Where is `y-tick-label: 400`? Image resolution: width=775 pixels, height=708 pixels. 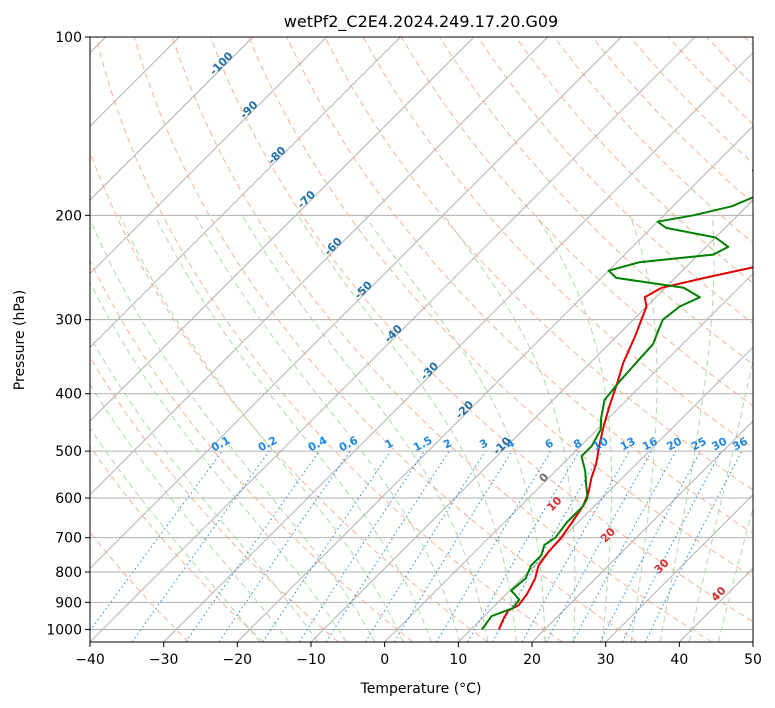
y-tick-label: 400 is located at coordinates (68, 395).